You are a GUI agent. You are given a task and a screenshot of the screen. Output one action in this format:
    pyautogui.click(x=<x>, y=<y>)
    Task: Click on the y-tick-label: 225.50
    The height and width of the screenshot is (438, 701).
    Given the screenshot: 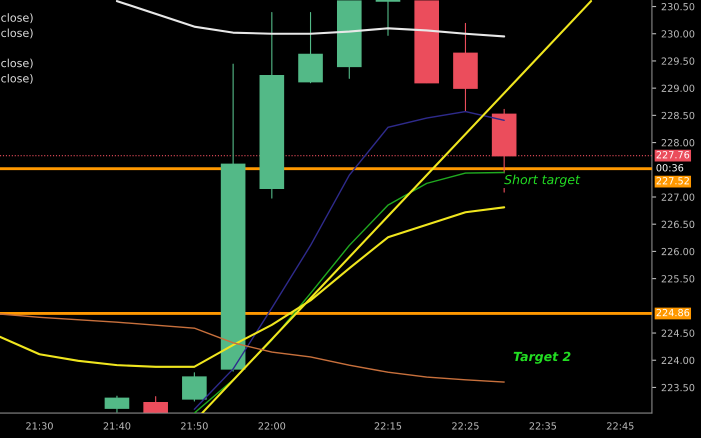 What is the action you would take?
    pyautogui.click(x=678, y=278)
    